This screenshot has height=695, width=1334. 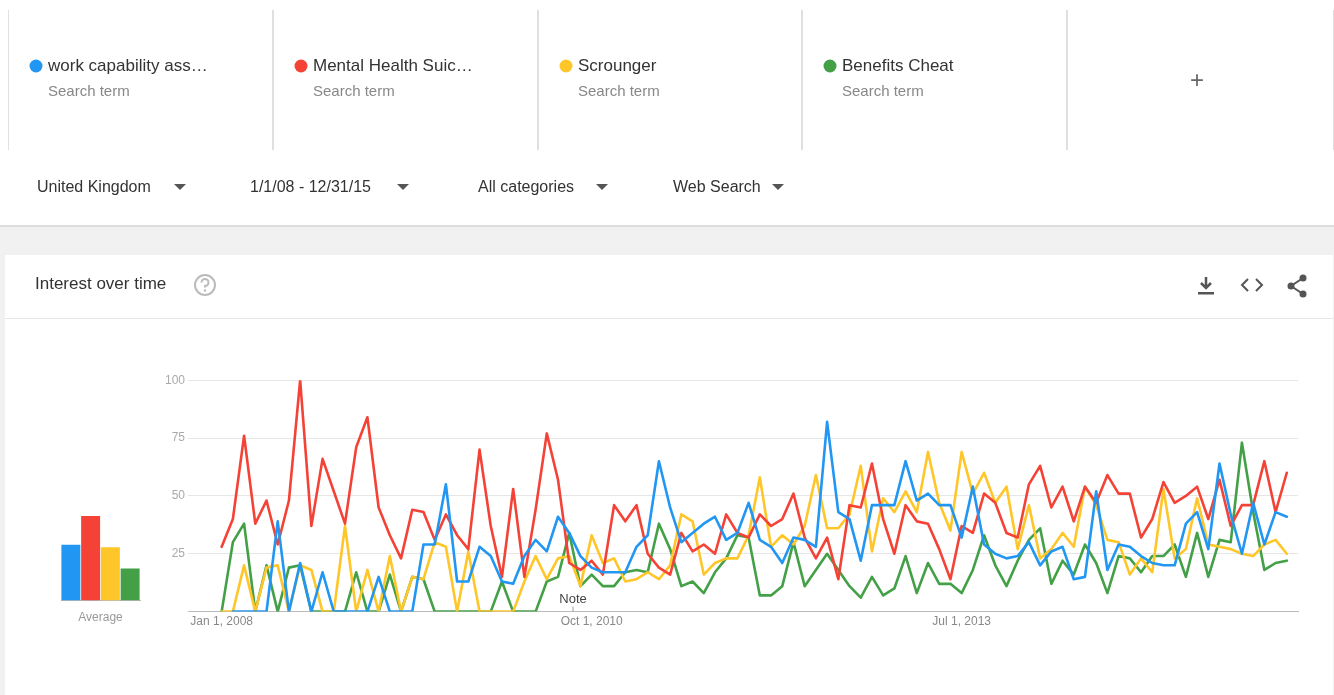 I want to click on x-tick-label: Jan 1, 2008, so click(x=222, y=621).